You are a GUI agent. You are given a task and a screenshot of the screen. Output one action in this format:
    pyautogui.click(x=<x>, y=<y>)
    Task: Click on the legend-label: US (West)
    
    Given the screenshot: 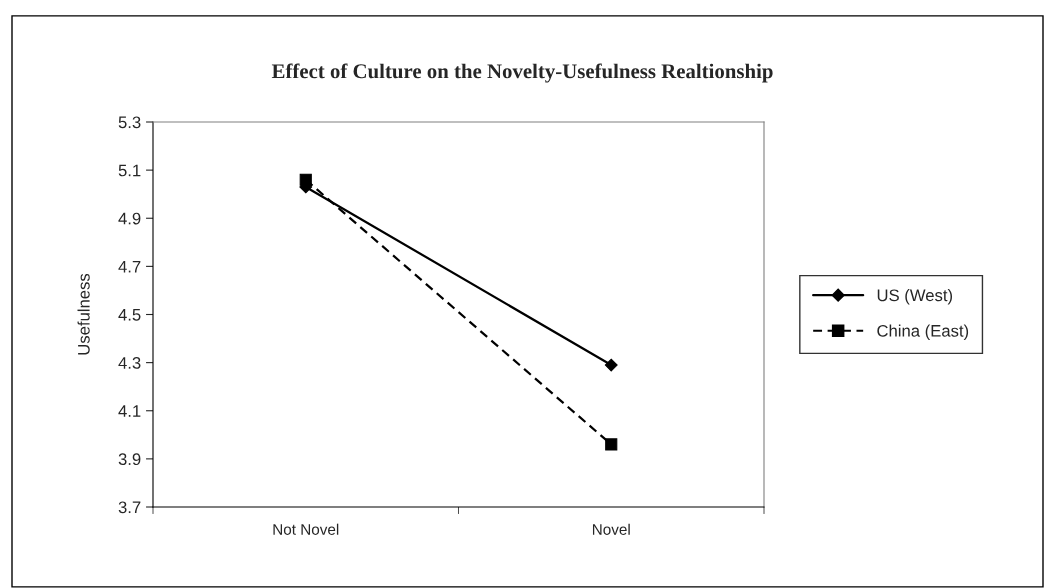 What is the action you would take?
    pyautogui.click(x=915, y=296)
    